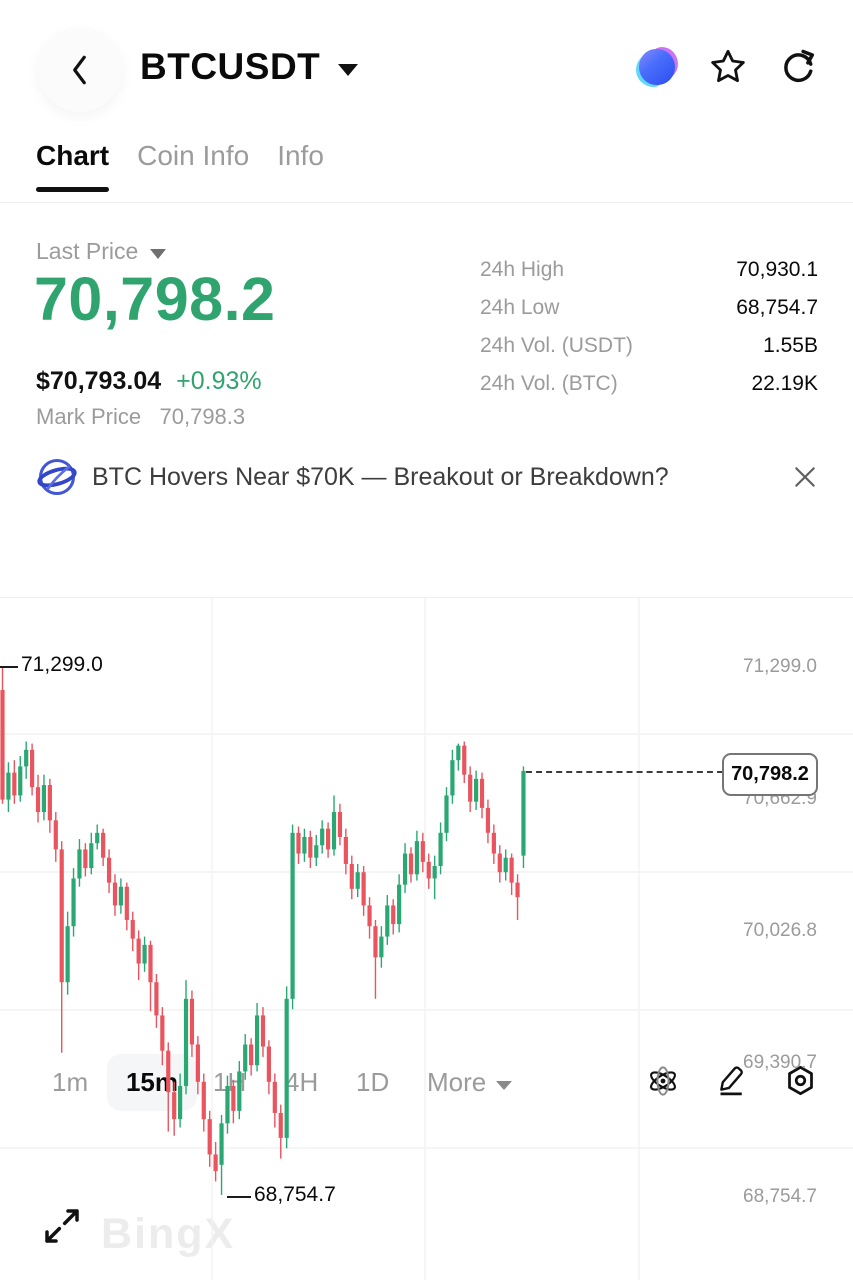 The image size is (853, 1280). I want to click on chart-settings-button, so click(801, 1081).